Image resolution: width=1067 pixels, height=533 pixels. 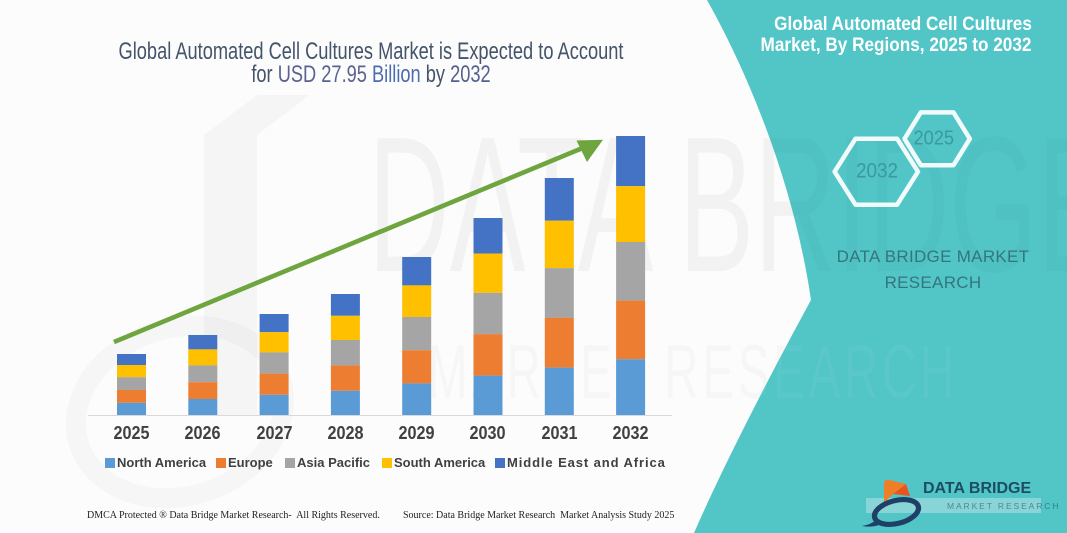 I want to click on svg-text: 2025, so click(x=934, y=139).